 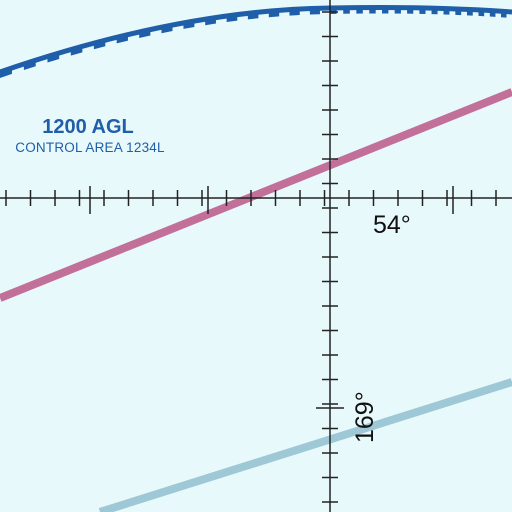 I want to click on graticule-label-vertical: 169°, so click(x=365, y=417).